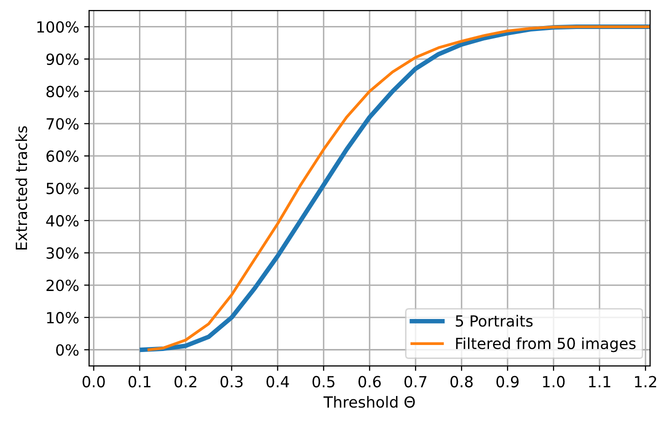 This screenshot has width=660, height=423. Describe the element at coordinates (323, 382) in the screenshot. I see `x-tick-label: 0.5` at that location.